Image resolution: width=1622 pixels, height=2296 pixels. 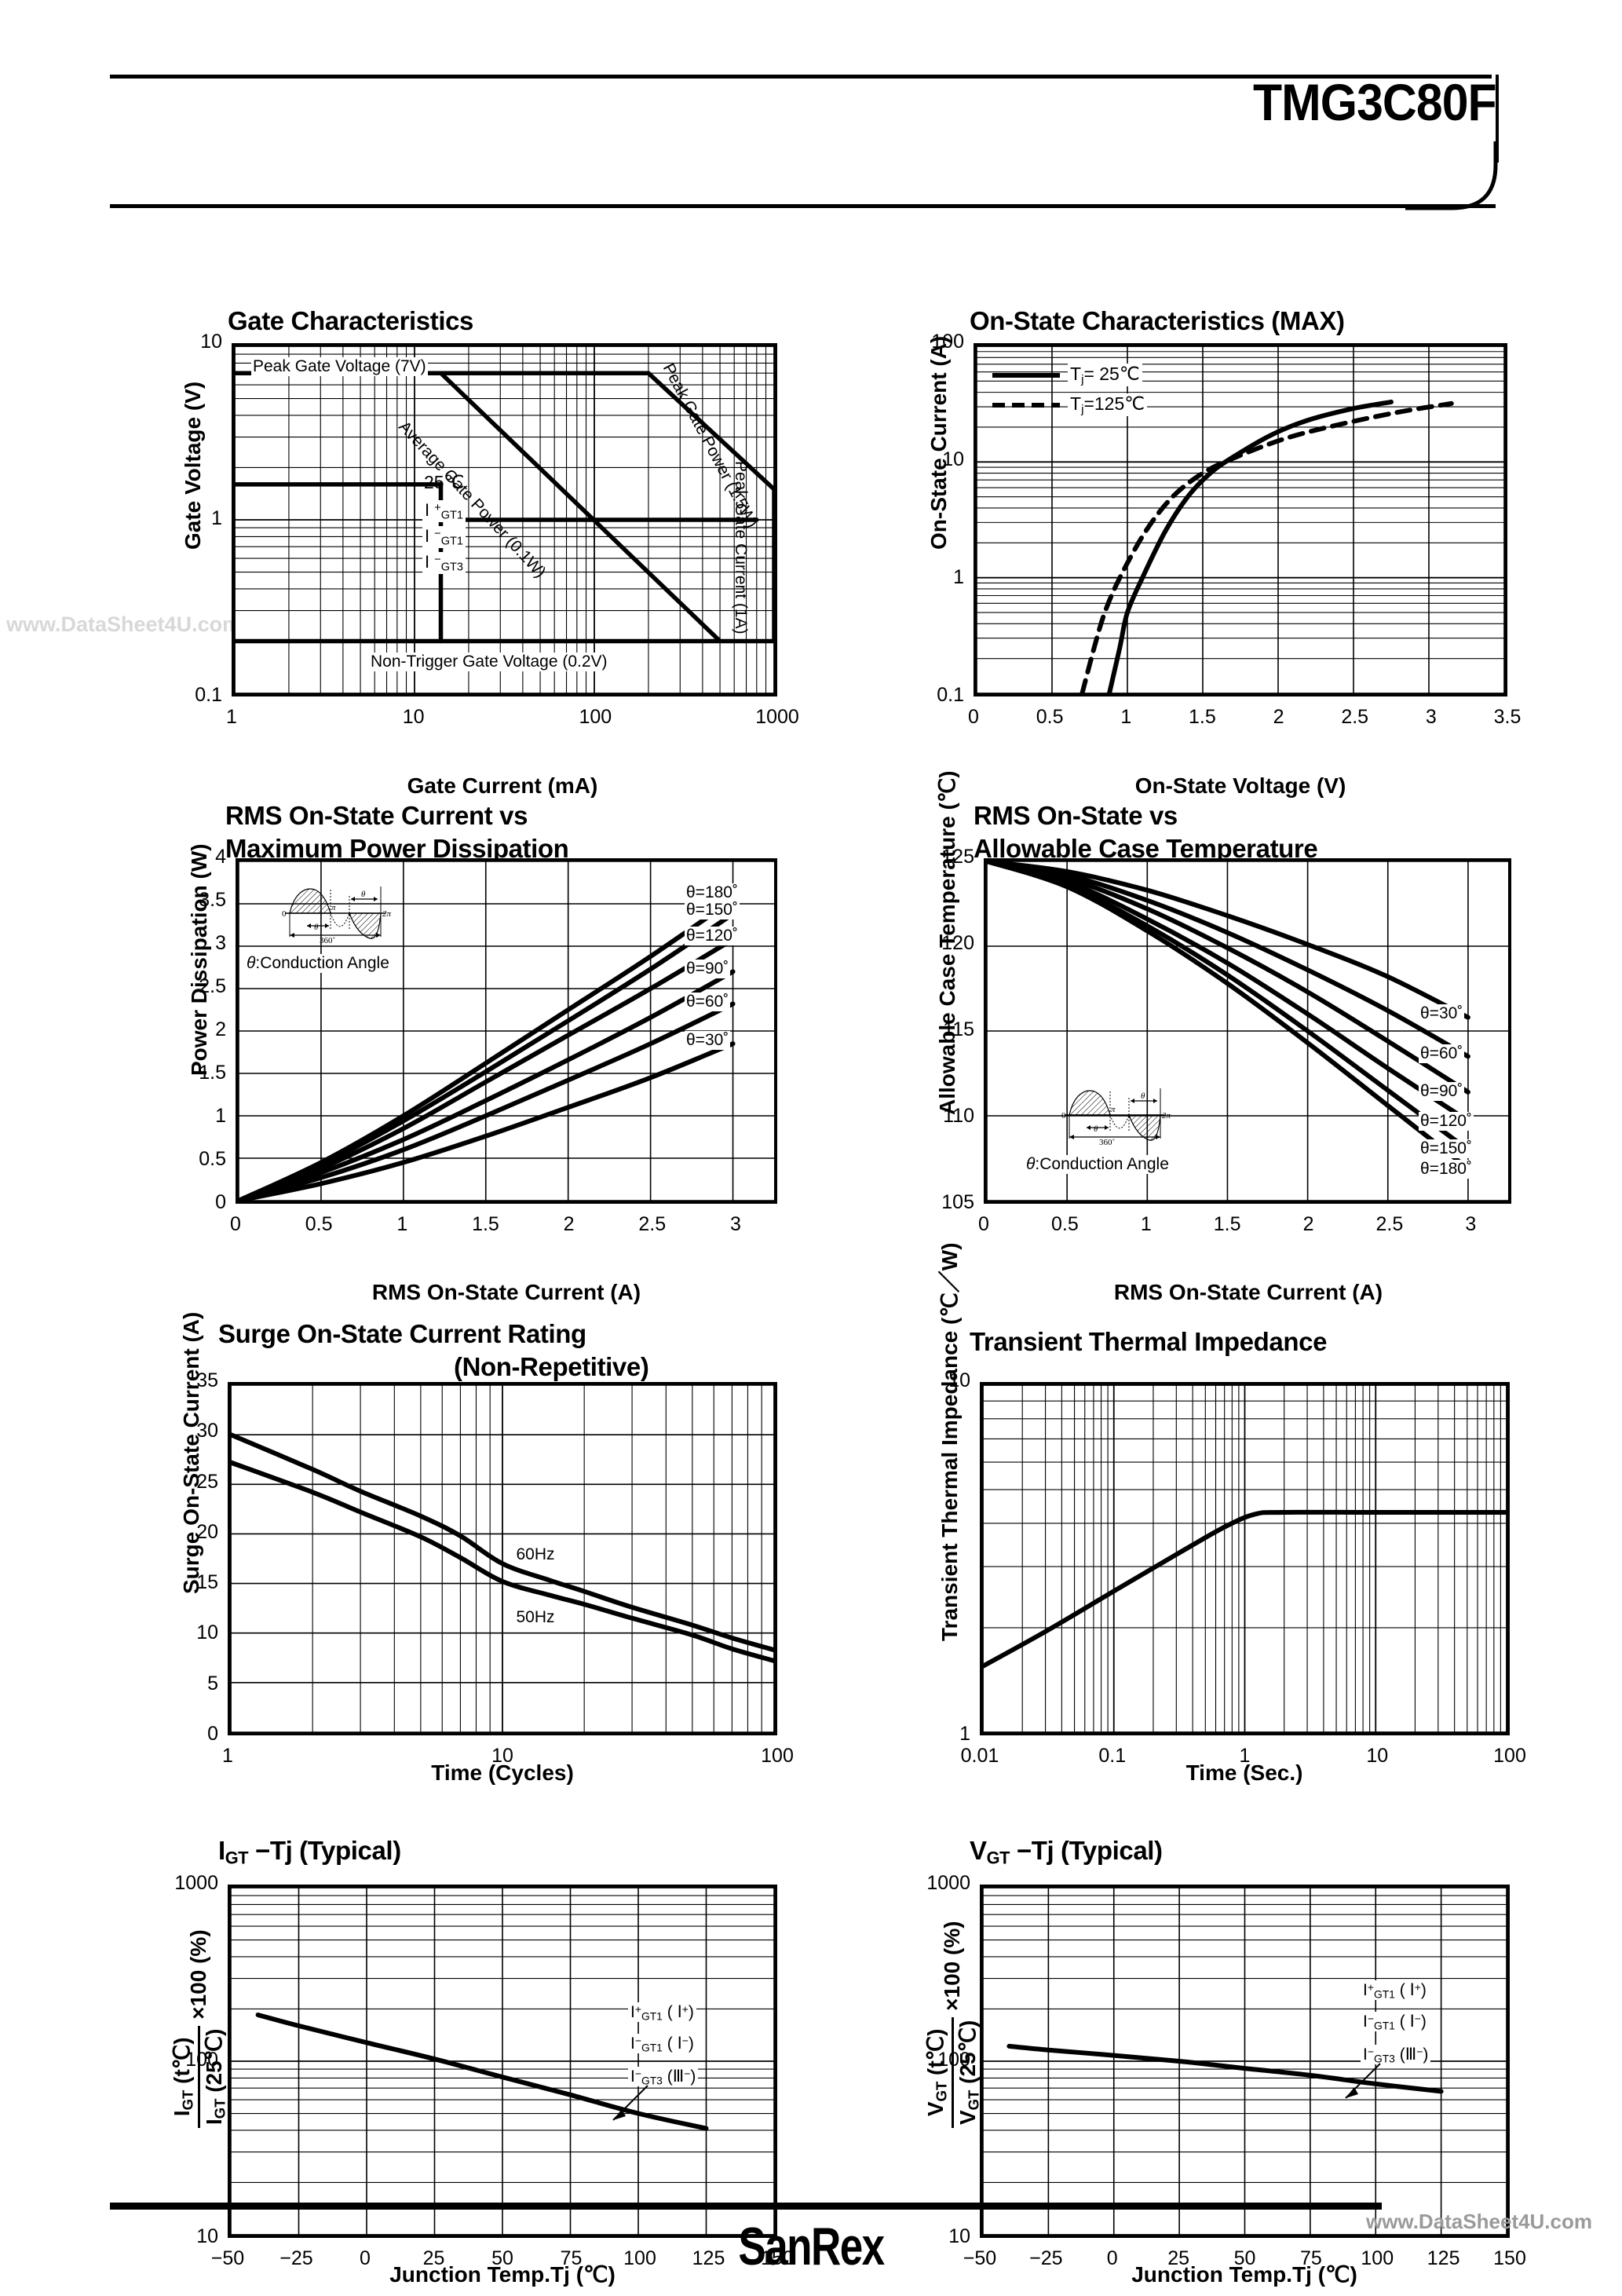 I want to click on plot-area-gate, so click(x=504, y=520).